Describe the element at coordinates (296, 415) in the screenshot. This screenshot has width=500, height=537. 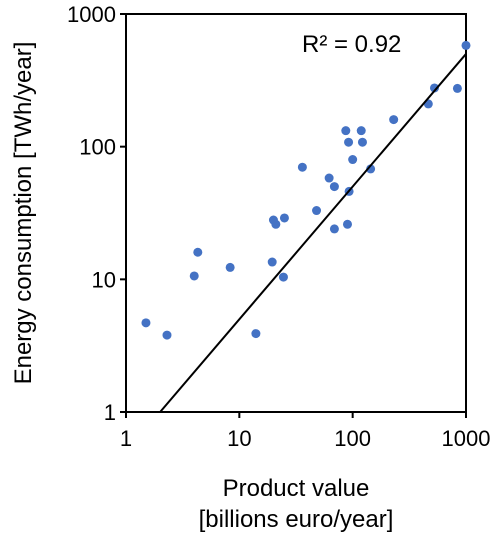
I see `x-axis-ticks` at that location.